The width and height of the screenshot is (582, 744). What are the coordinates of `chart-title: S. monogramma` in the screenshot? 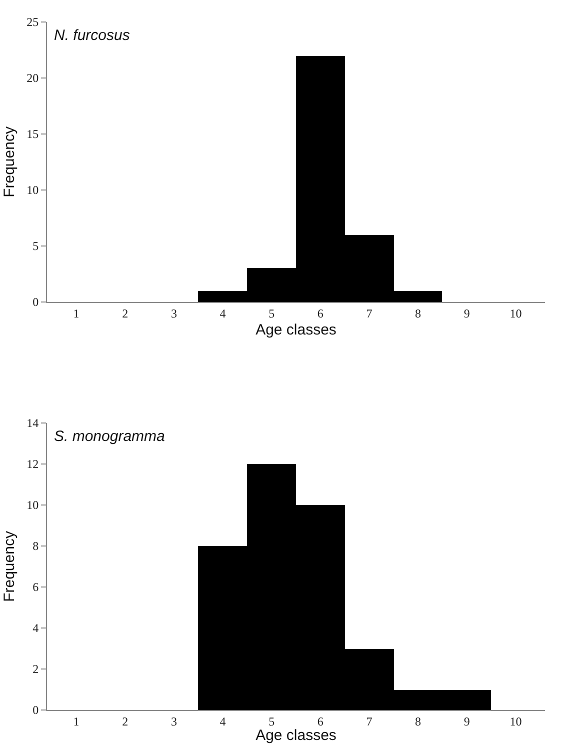 It's located at (109, 436).